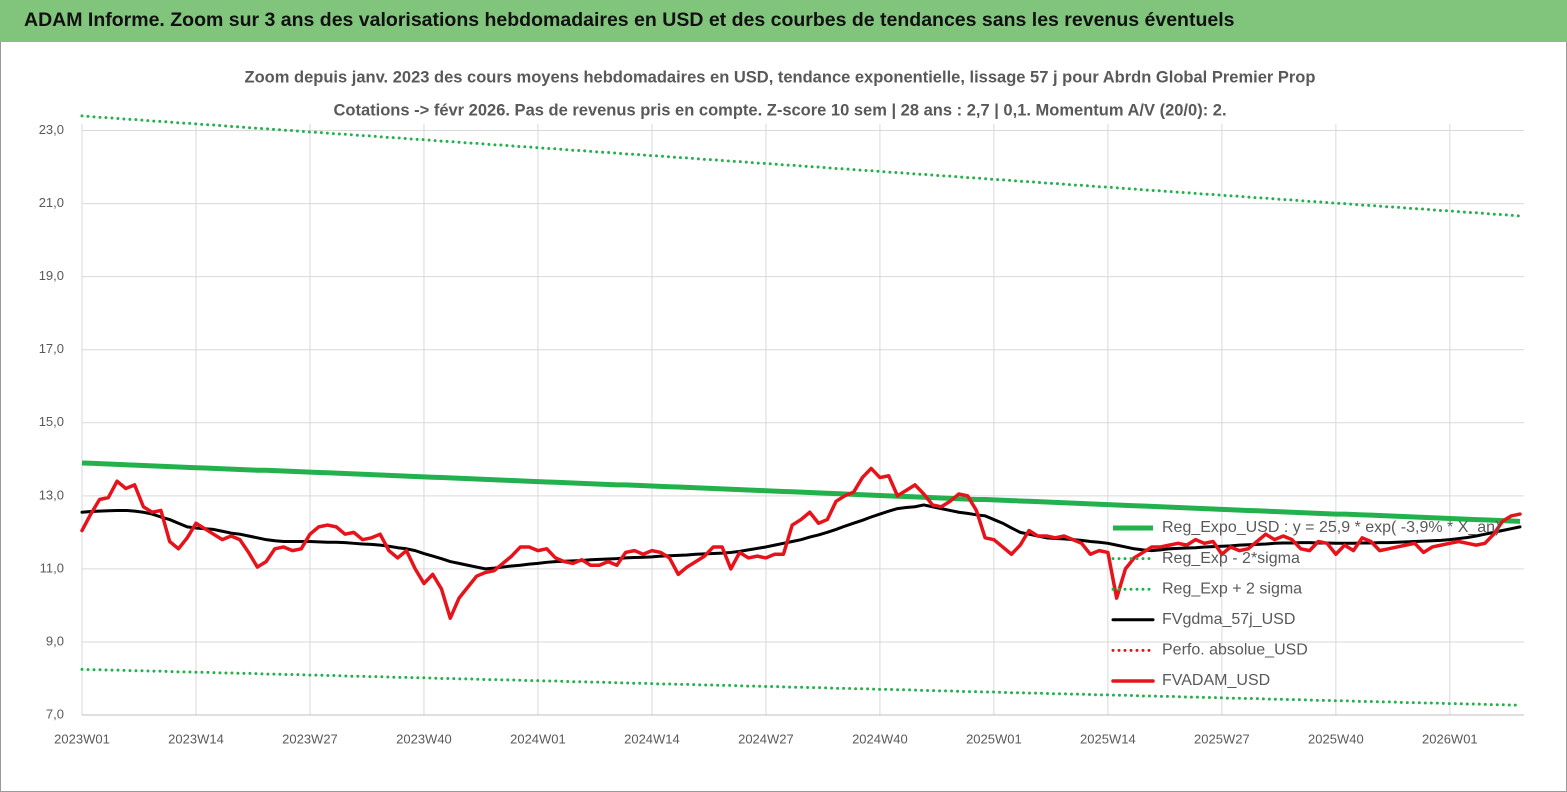 Image resolution: width=1567 pixels, height=792 pixels. What do you see at coordinates (51, 129) in the screenshot?
I see `y-tick-label: 23,0` at bounding box center [51, 129].